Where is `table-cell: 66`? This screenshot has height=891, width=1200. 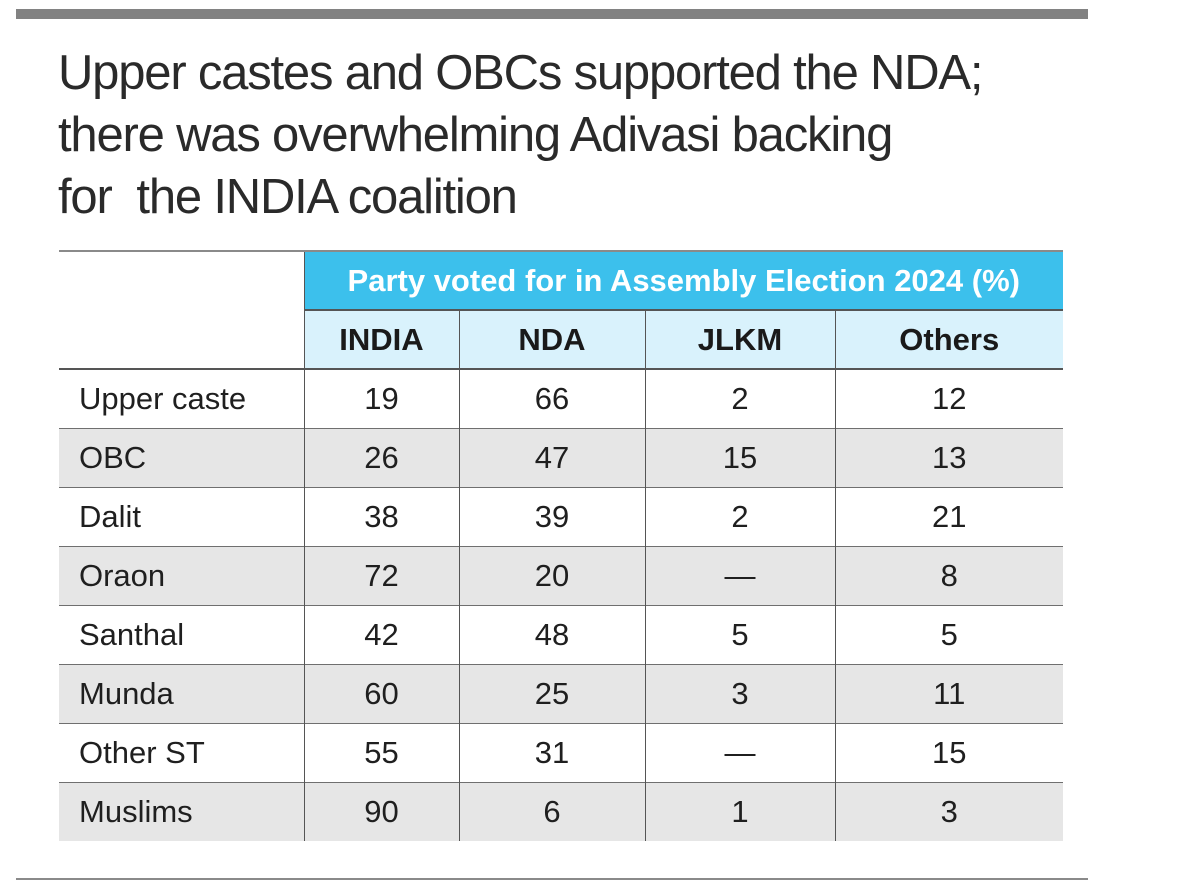 table-cell: 66 is located at coordinates (551, 398).